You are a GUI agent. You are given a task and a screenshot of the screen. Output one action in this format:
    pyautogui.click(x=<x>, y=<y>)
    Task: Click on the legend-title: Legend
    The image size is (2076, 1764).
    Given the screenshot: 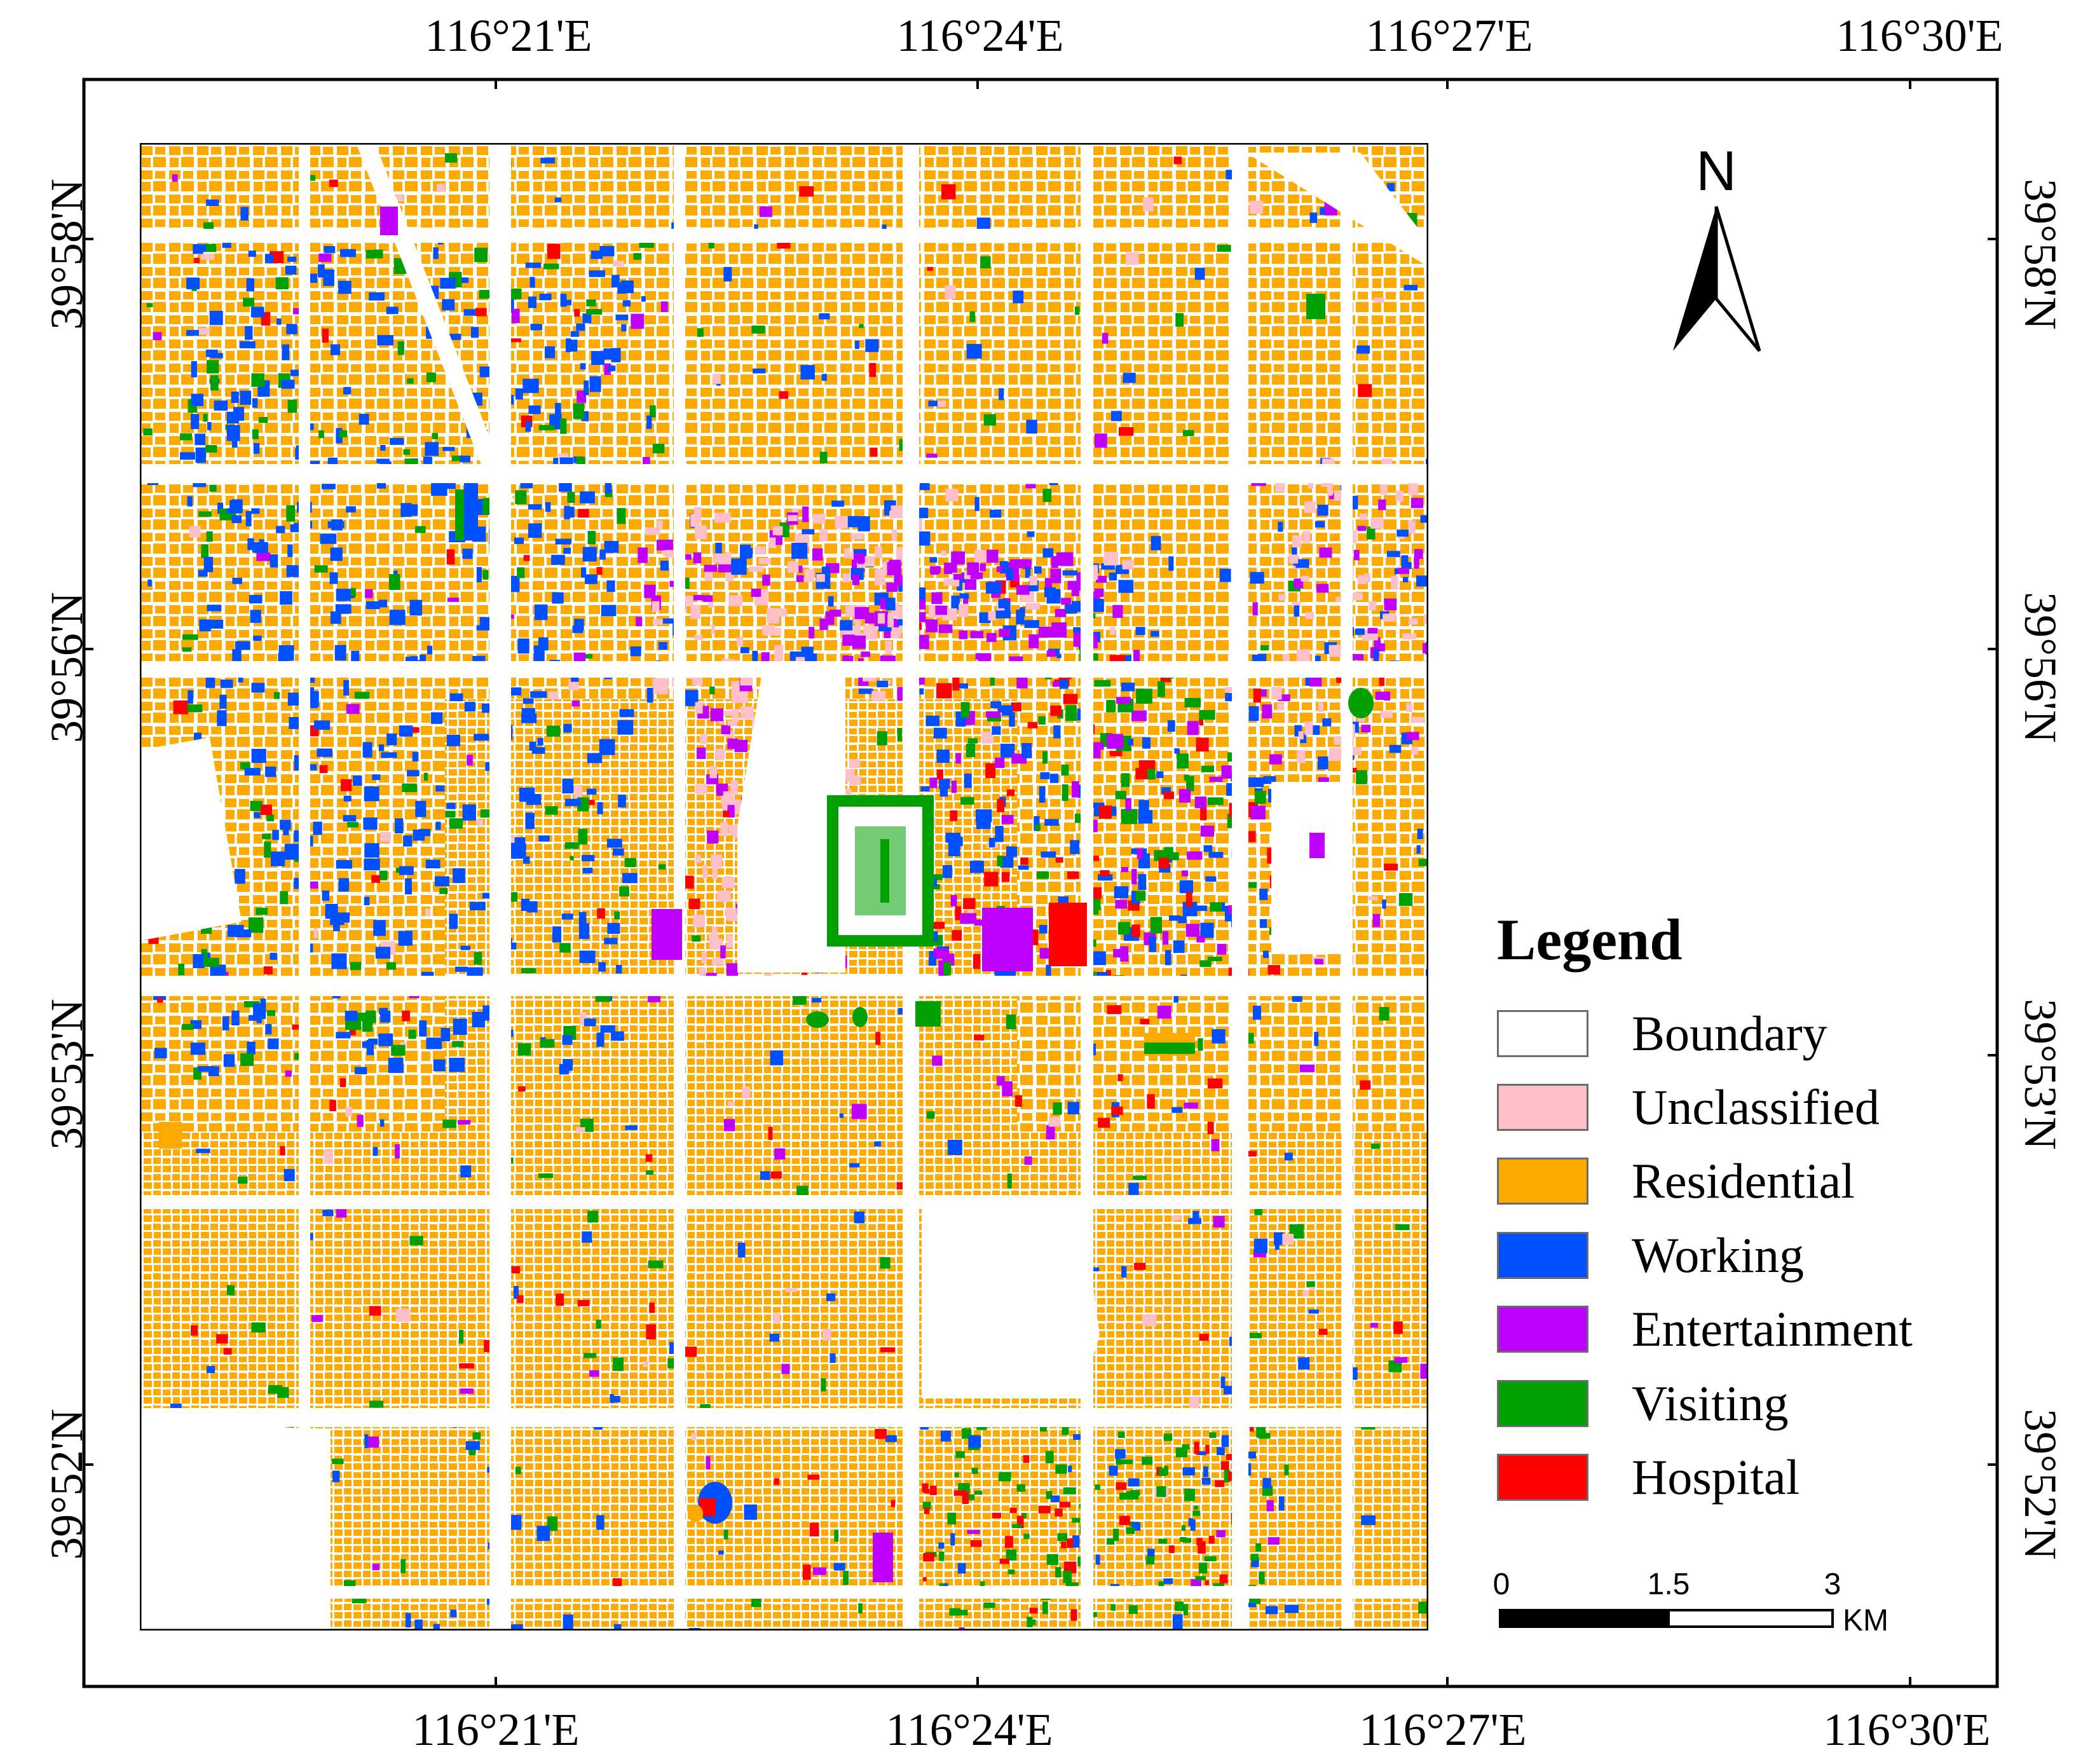 What is the action you would take?
    pyautogui.click(x=1590, y=939)
    